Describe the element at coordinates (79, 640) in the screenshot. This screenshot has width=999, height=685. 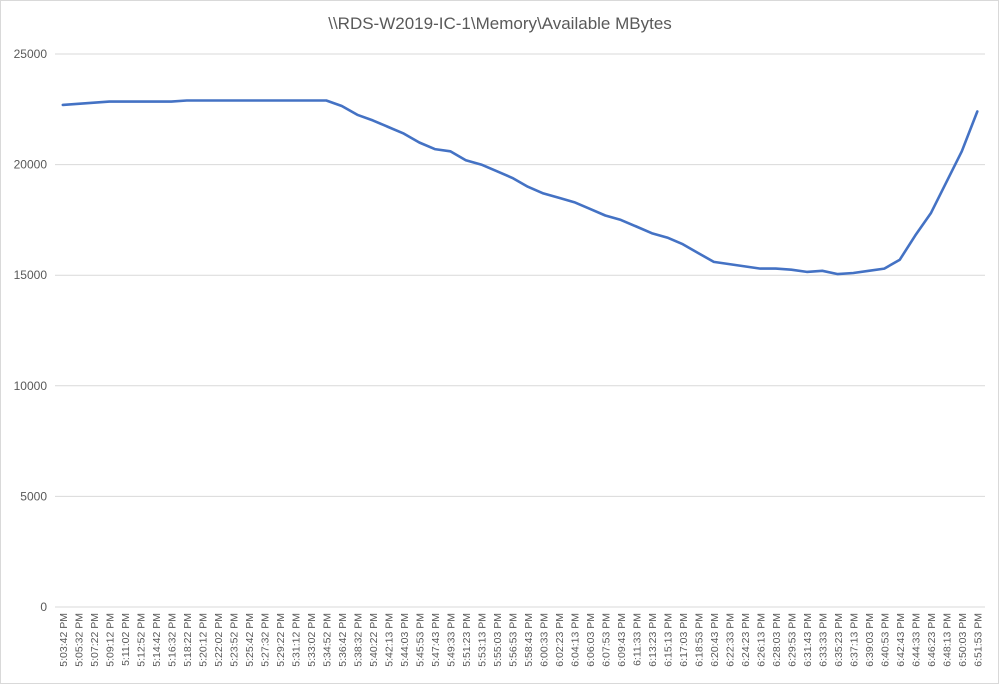
I see `x-tick-label: 5:05:32 PM` at that location.